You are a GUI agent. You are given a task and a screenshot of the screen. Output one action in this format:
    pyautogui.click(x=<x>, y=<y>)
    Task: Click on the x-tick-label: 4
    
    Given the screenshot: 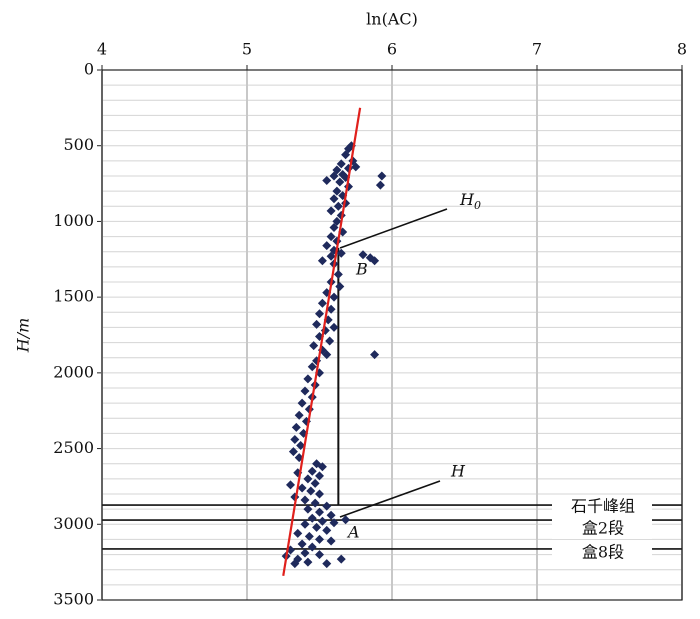 What is the action you would take?
    pyautogui.click(x=102, y=49)
    